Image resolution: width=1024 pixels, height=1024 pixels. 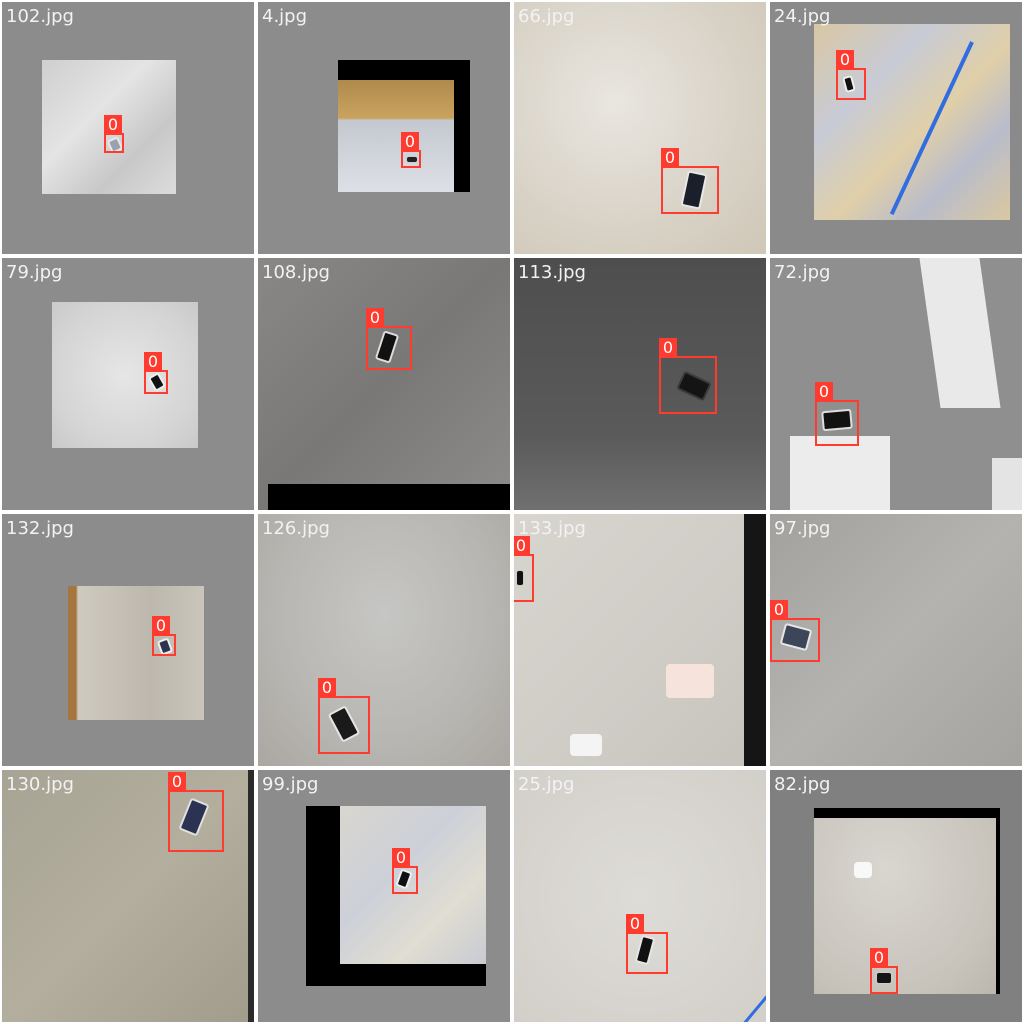 What do you see at coordinates (34, 273) in the screenshot?
I see `tile-filename: 79.jpg` at bounding box center [34, 273].